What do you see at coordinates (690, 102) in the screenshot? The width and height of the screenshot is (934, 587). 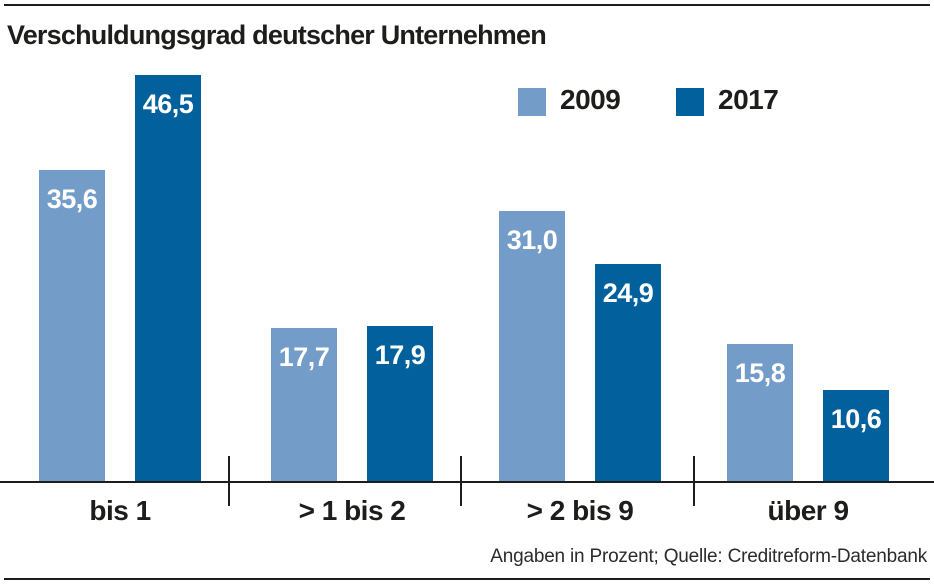 I see `legend-swatch-2017` at bounding box center [690, 102].